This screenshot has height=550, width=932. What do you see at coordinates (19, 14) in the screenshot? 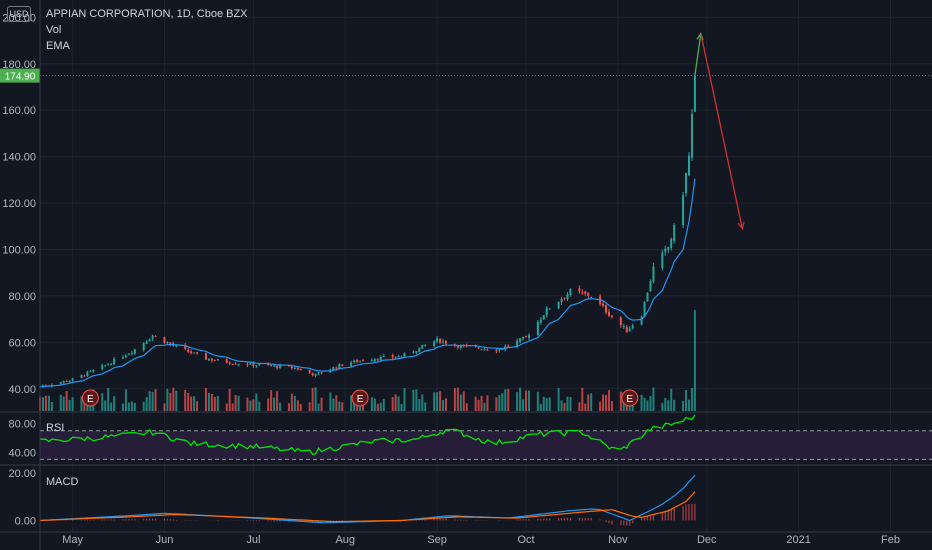
I see `currency-badge: USD` at bounding box center [19, 14].